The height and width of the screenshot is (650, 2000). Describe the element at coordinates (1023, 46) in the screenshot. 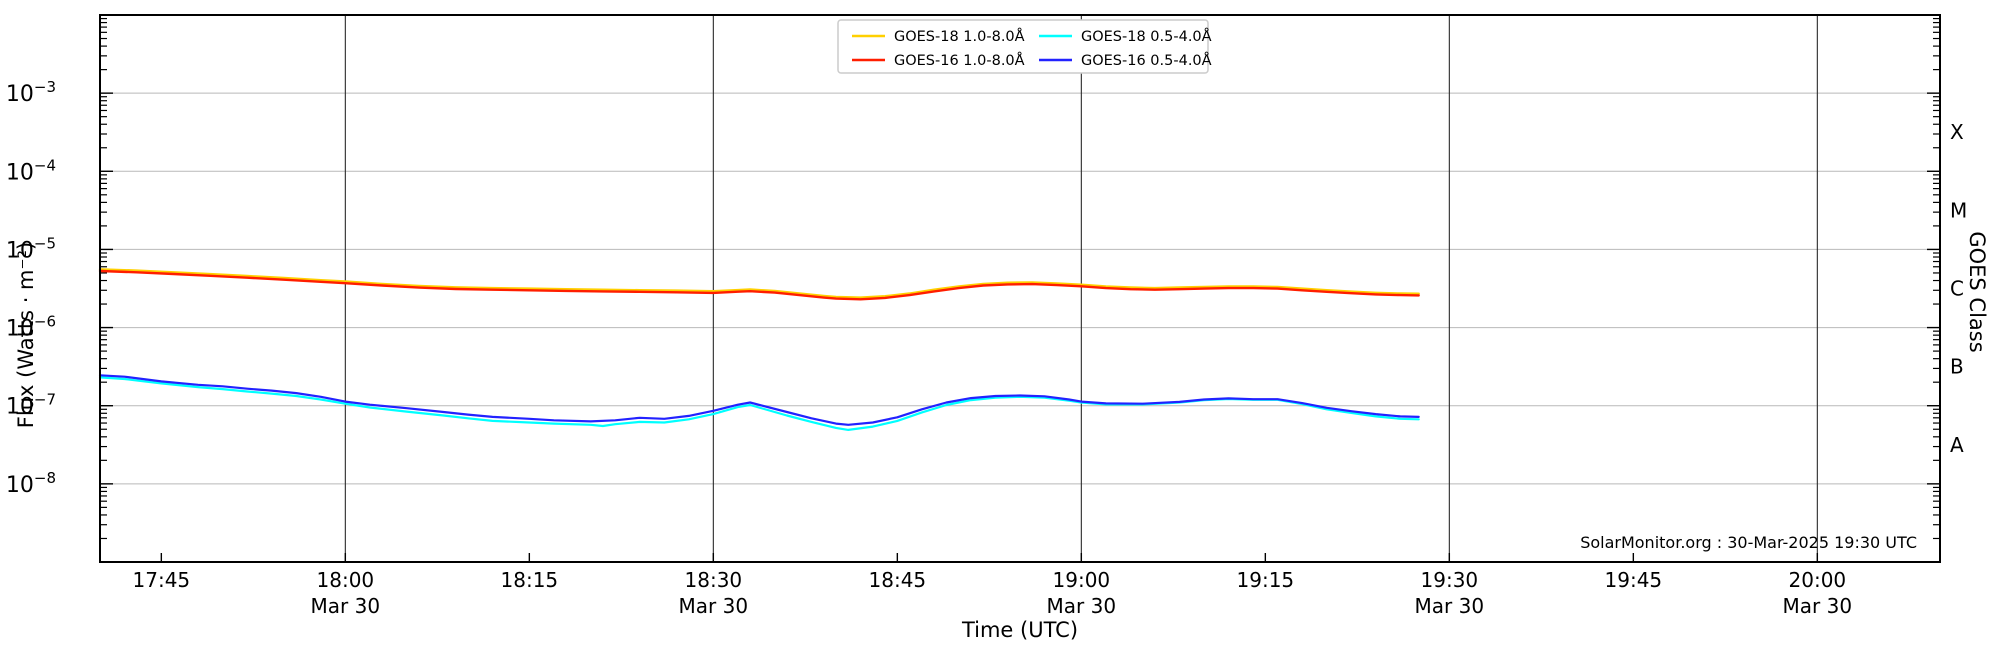

I see `legend-box` at that location.